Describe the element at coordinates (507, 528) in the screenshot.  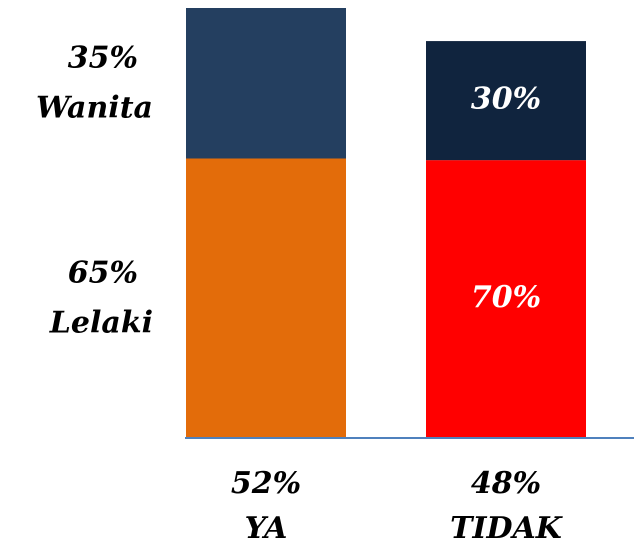
I see `category-label: TIDAK` at that location.